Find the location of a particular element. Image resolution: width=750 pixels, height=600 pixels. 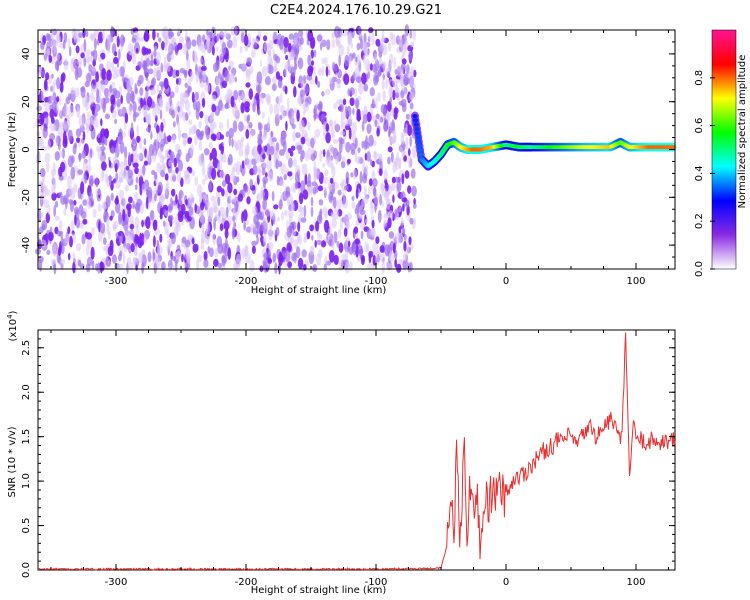

snr-x-axis-label: Height of straight line (km) is located at coordinates (319, 590).